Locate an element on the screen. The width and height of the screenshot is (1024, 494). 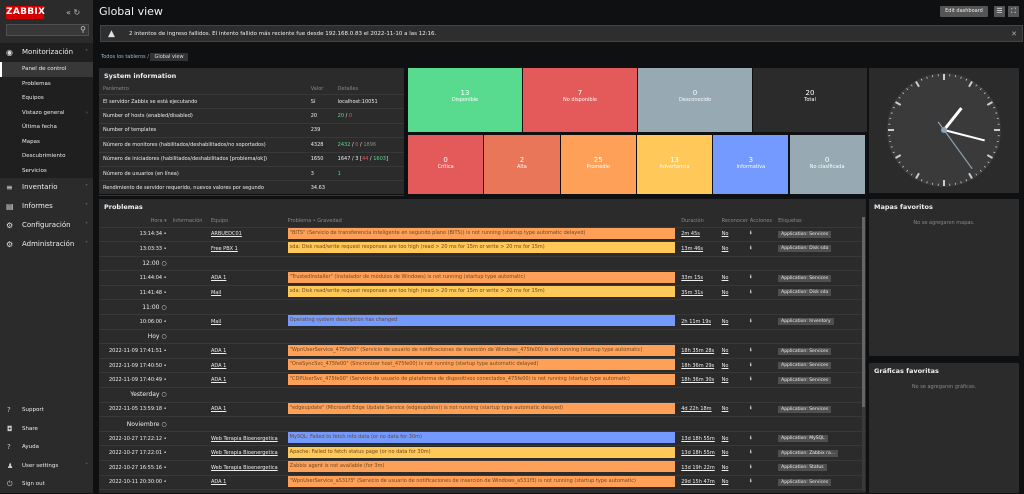
submenu-item: Servicios is located at coordinates (46, 171).